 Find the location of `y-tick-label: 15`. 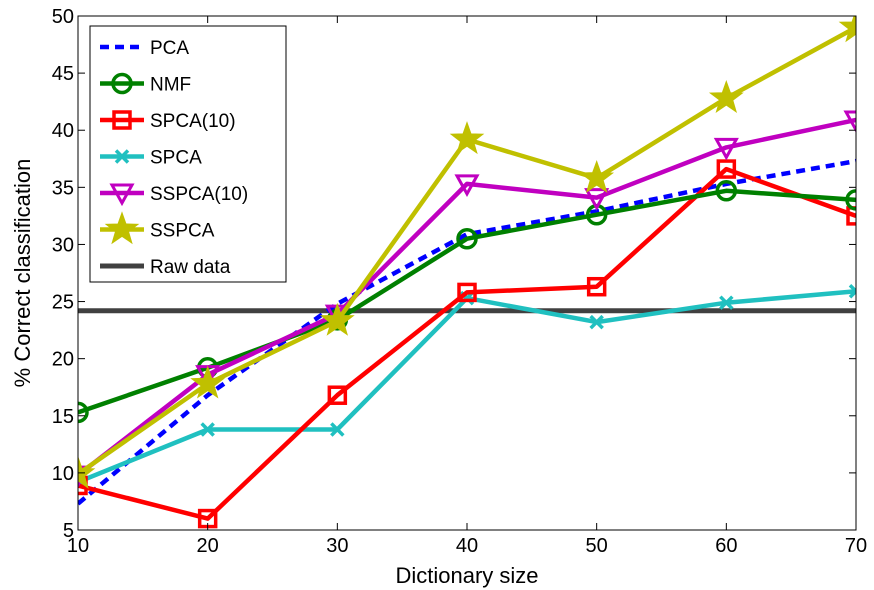

y-tick-label: 15 is located at coordinates (63, 417).